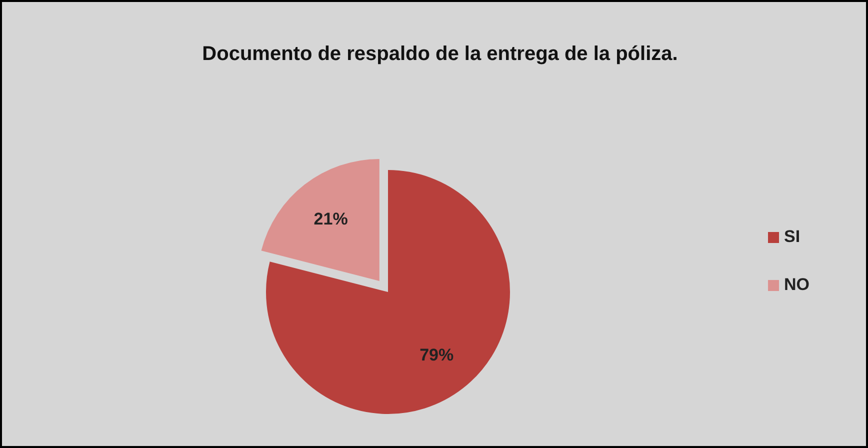  Describe the element at coordinates (440, 54) in the screenshot. I see `chart-title: Documento de respaldo de la entrega de la póliza.` at that location.